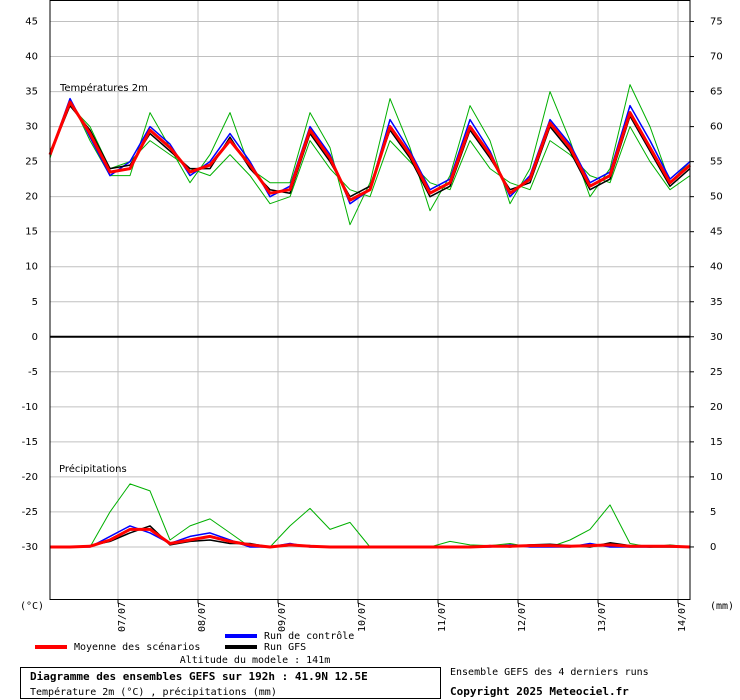 The width and height of the screenshot is (740, 700). I want to click on y2-tick-label: 55, so click(716, 162).